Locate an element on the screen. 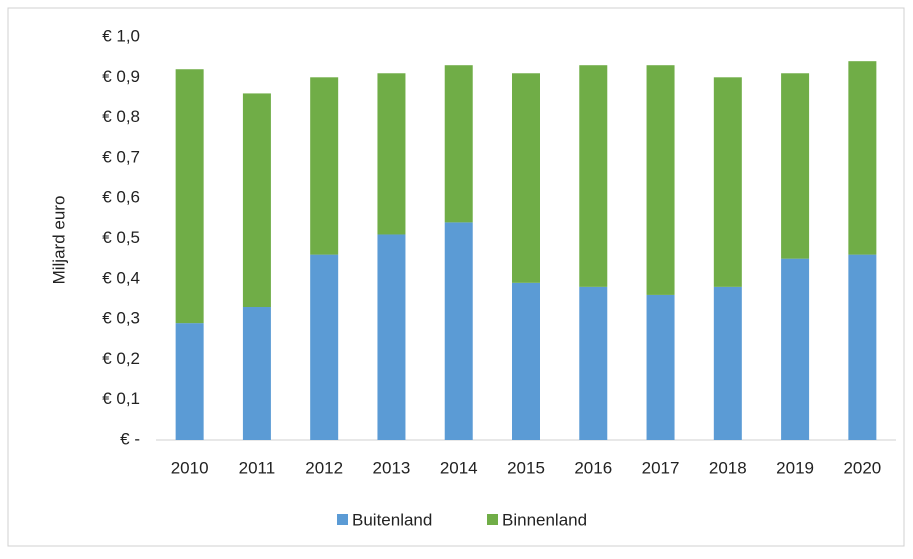 Image resolution: width=913 pixels, height=559 pixels. y-tick-label: € 0,4 is located at coordinates (121, 277).